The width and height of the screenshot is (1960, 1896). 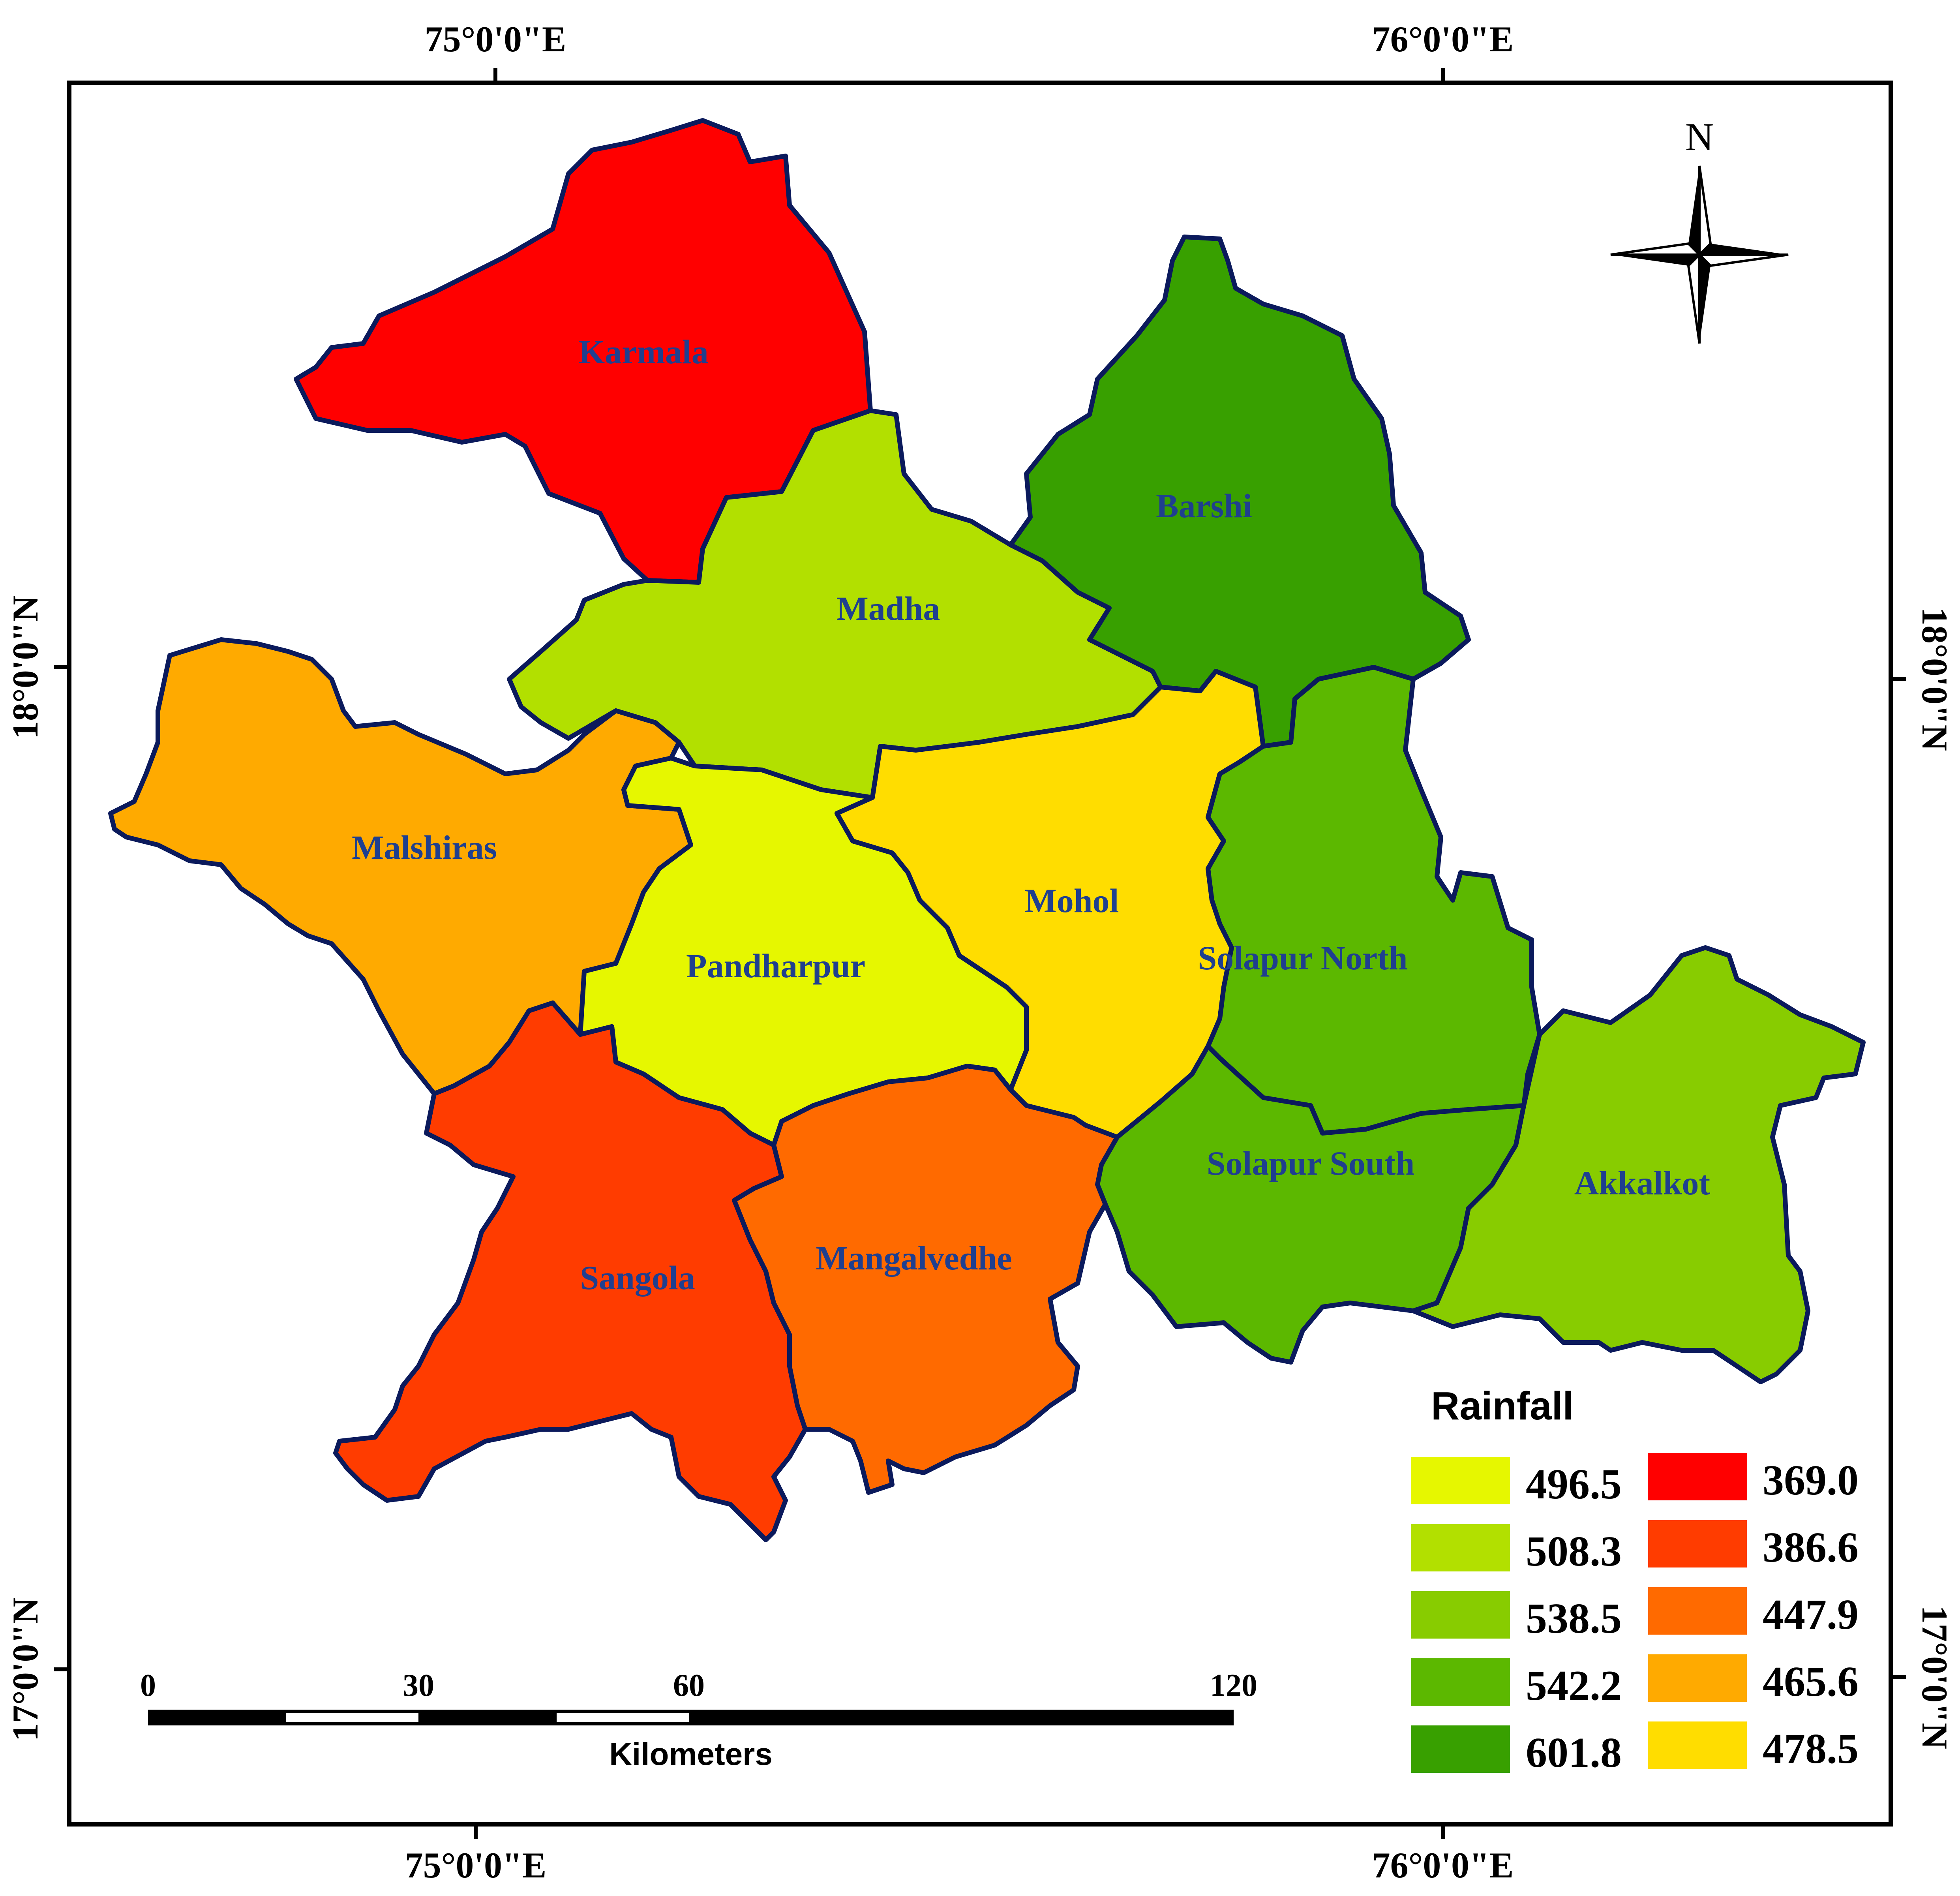 What do you see at coordinates (643, 352) in the screenshot?
I see `label-karmala: Karmala` at bounding box center [643, 352].